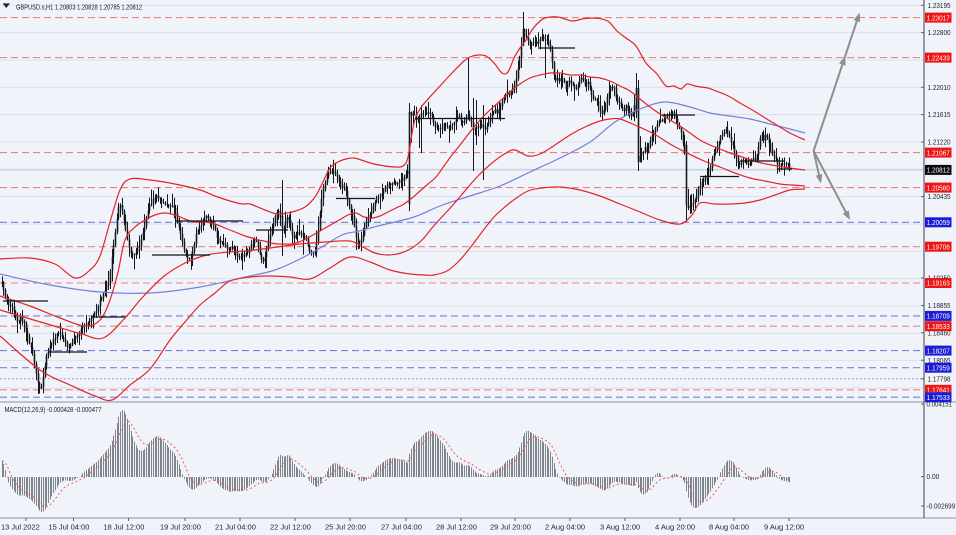 This screenshot has height=535, width=956. Describe the element at coordinates (939, 87) in the screenshot. I see `svg-text: 1.22010` at that location.